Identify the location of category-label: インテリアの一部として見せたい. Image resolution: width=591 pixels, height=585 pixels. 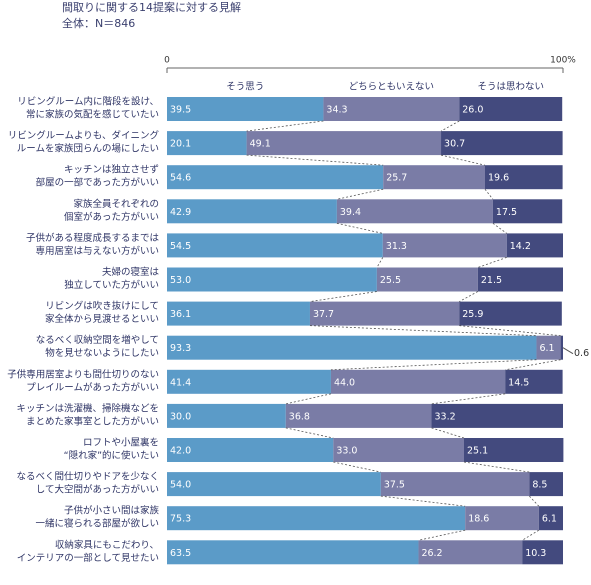
(88, 558).